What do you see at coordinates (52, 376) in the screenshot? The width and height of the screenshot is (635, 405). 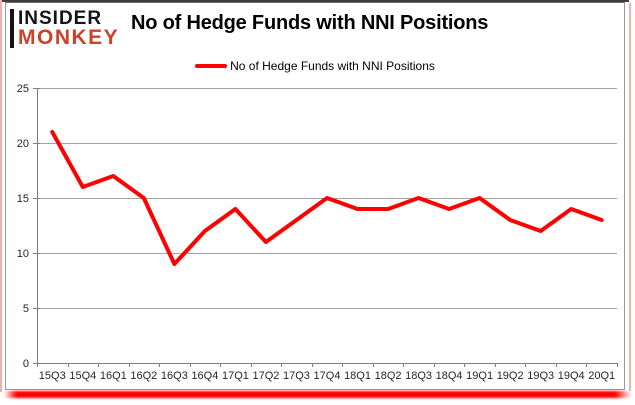 I see `svg-text: 15Q3` at bounding box center [52, 376].